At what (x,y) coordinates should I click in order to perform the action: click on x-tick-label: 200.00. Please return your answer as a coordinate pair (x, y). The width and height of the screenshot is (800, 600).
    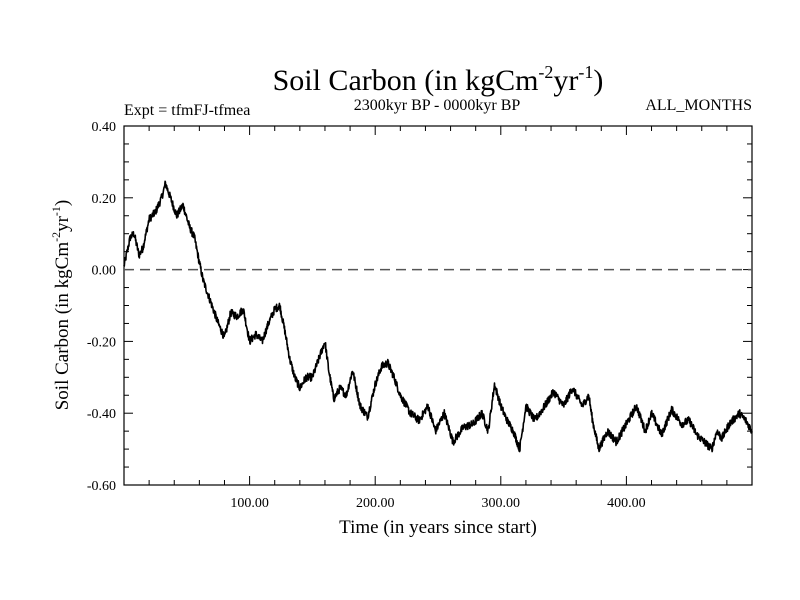
    Looking at the image, I should click on (375, 503).